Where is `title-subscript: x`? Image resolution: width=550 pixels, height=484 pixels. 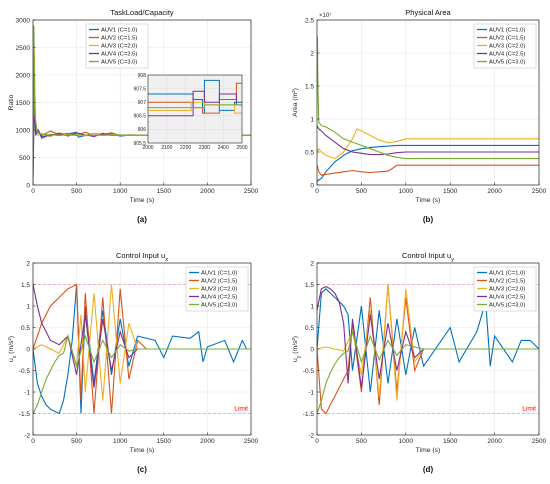 title-subscript: x is located at coordinates (166, 260).